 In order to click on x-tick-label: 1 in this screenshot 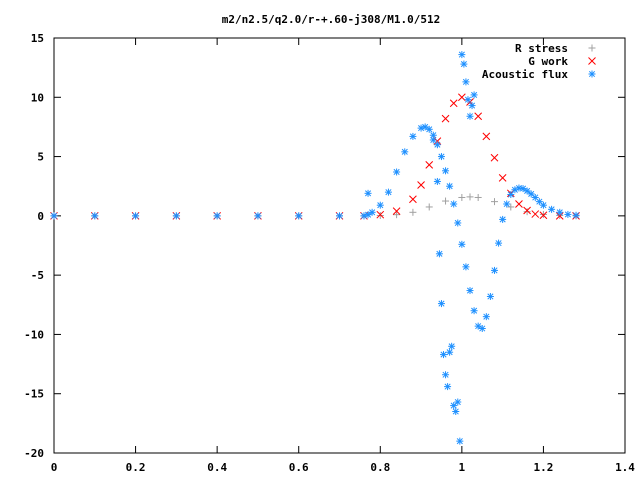, I will do `click(462, 467)`.